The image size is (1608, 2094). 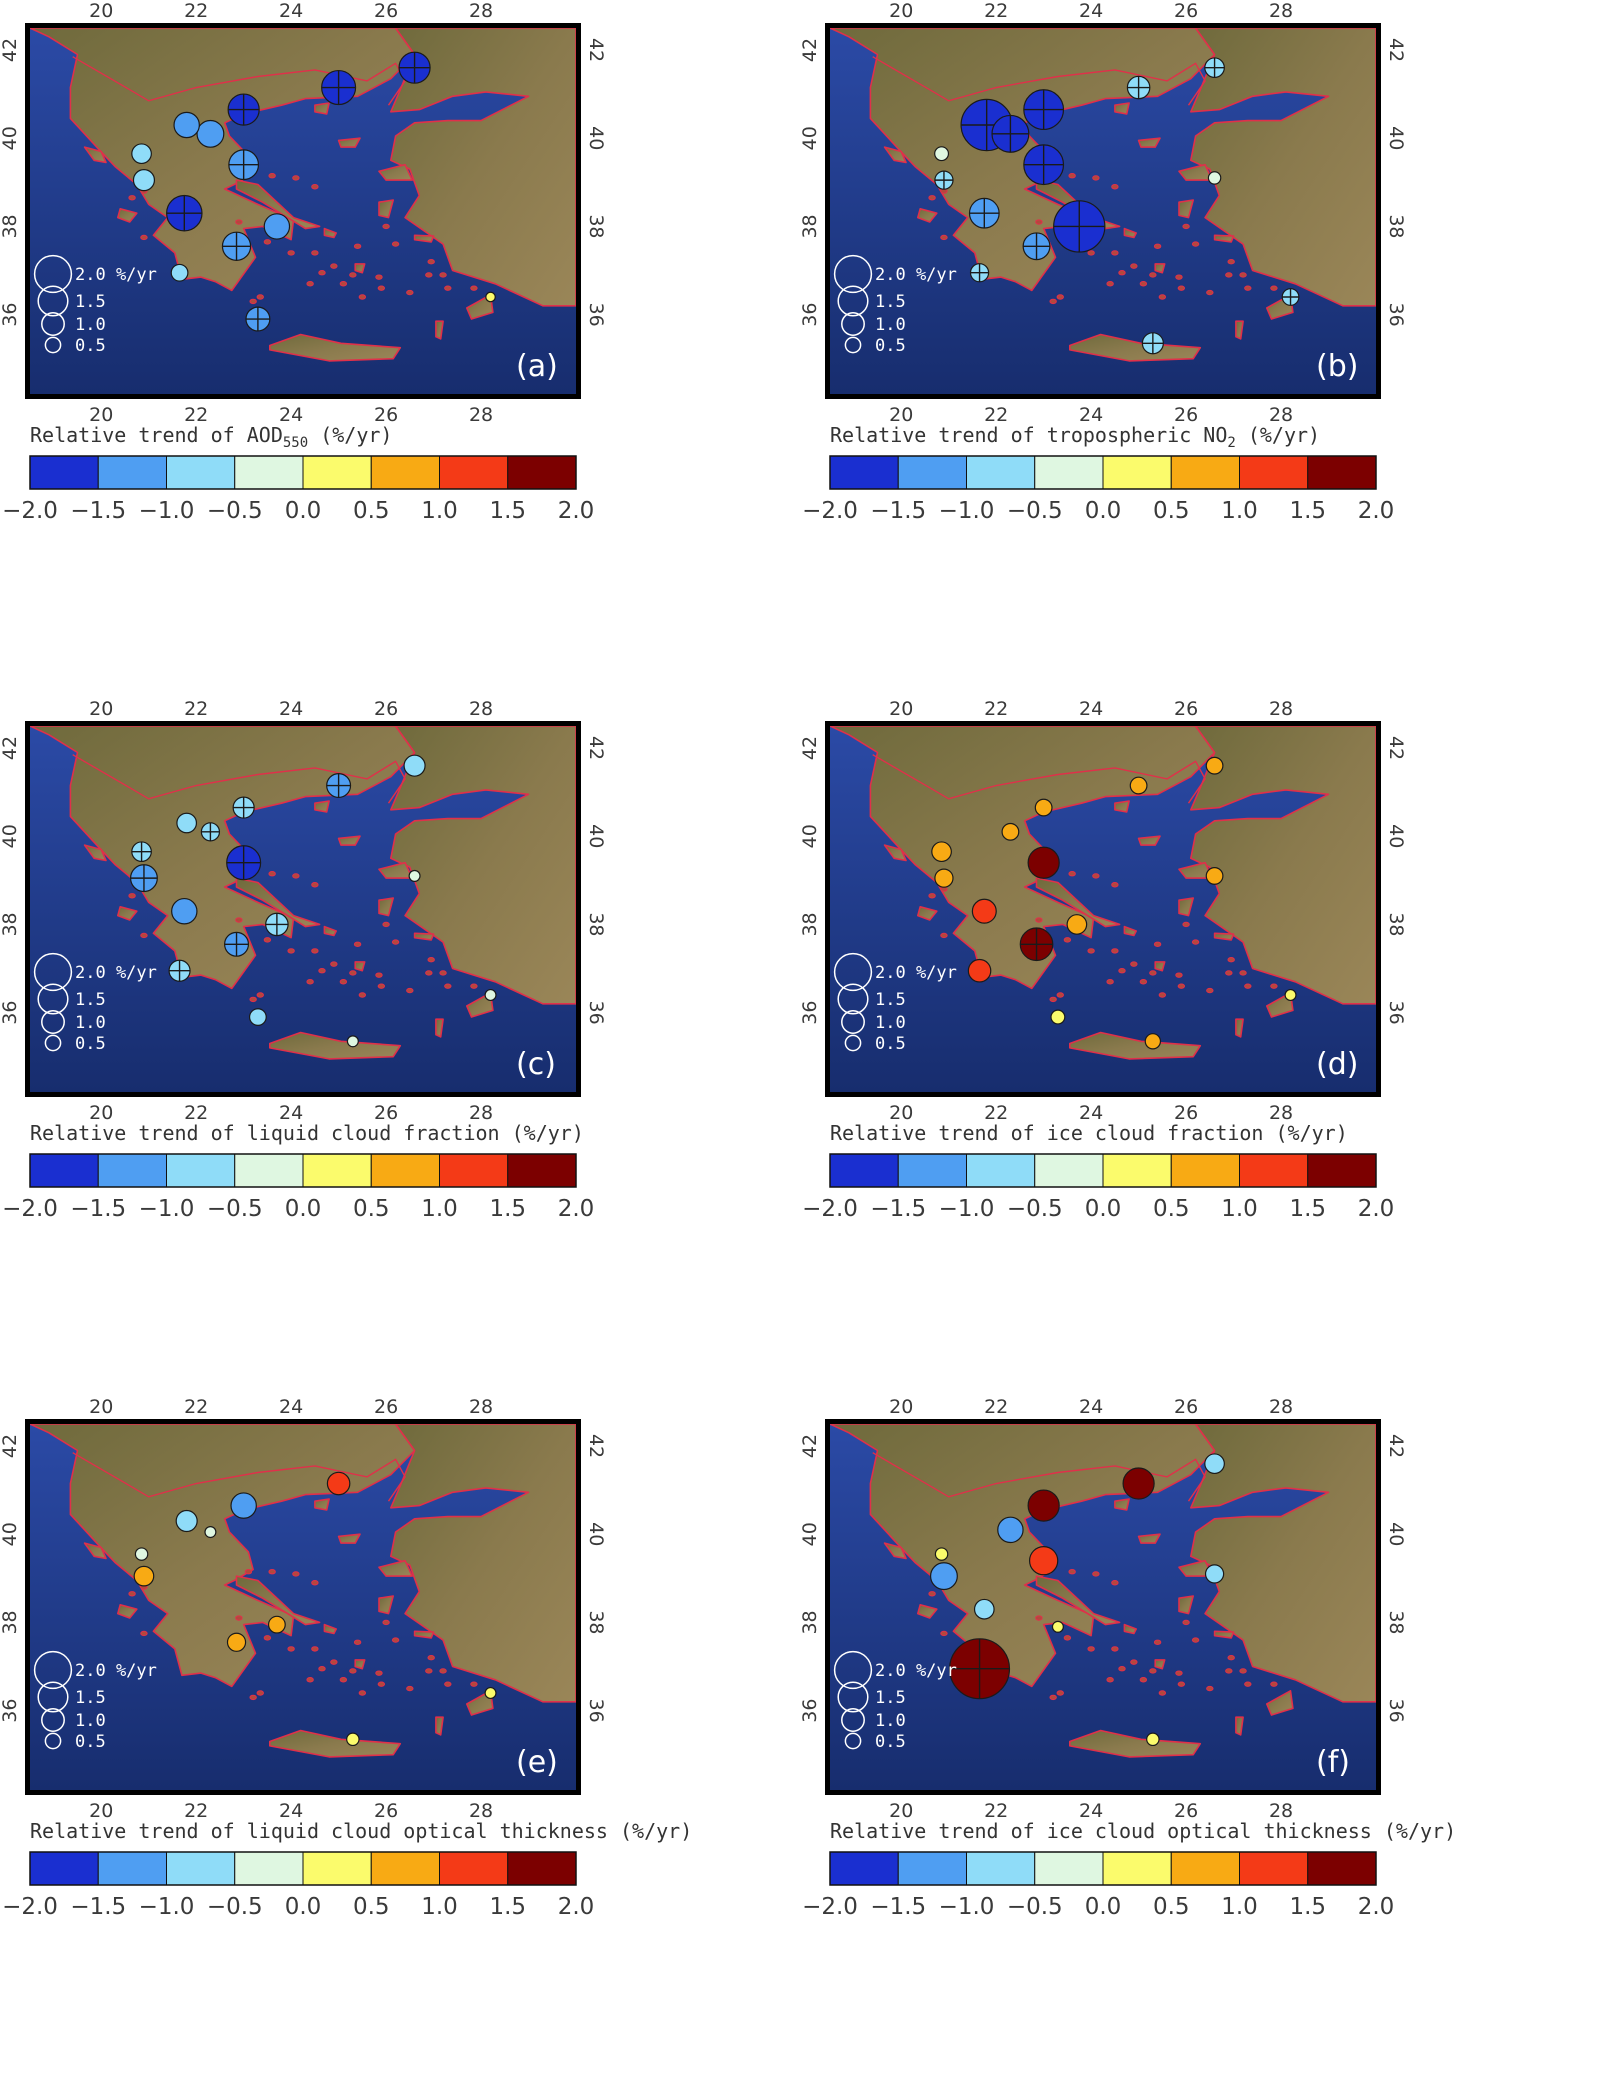 I want to click on lon-tick-bottom: 20, so click(x=101, y=1811).